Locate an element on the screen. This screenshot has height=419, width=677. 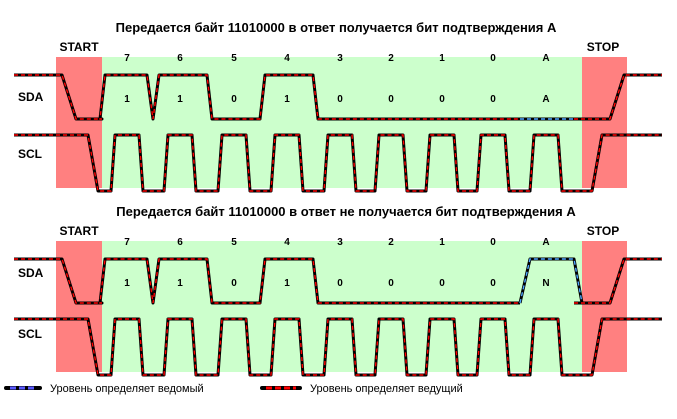
sda-master-line-1-dash is located at coordinates (267, 97).